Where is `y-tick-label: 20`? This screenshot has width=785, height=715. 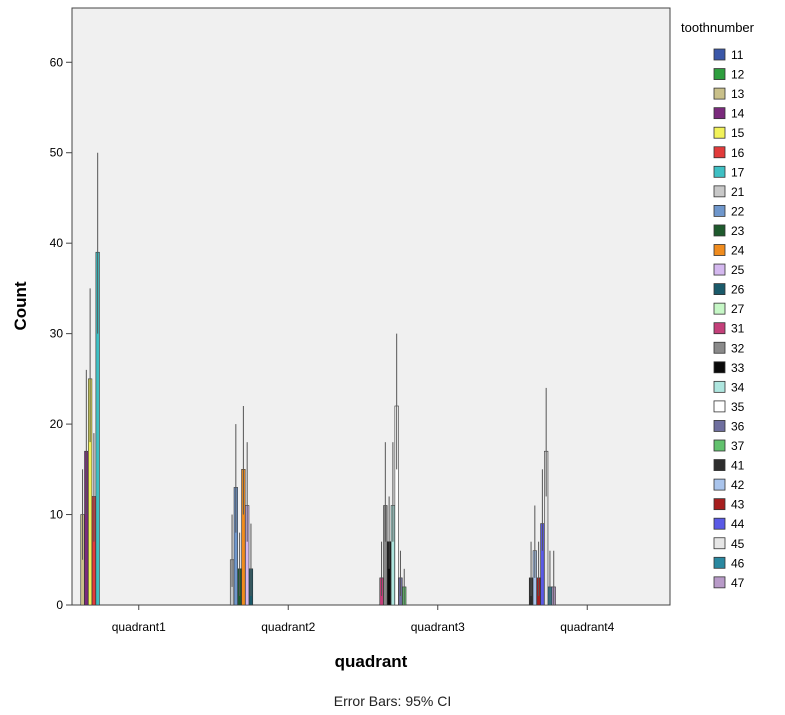 y-tick-label: 20 is located at coordinates (57, 424).